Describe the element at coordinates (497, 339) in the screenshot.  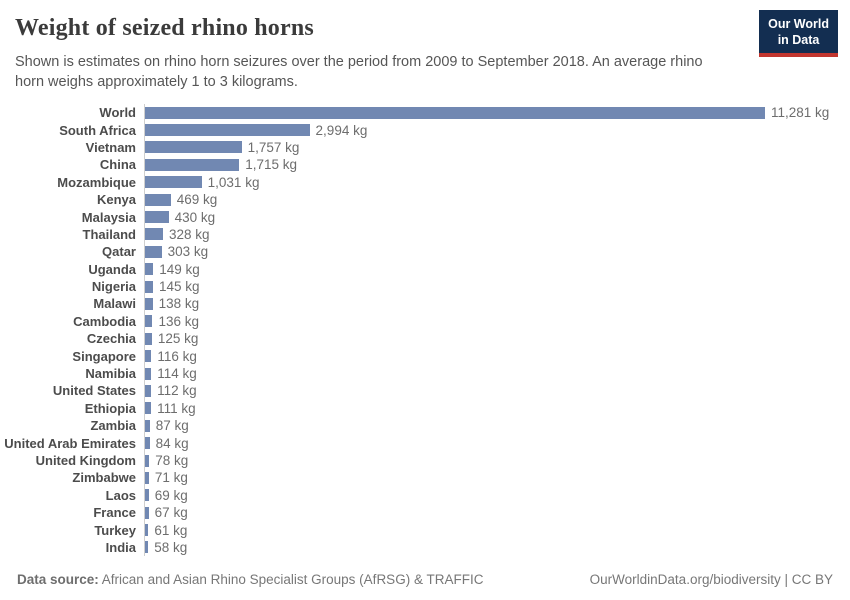
I see `bar-track: 125 kg` at that location.